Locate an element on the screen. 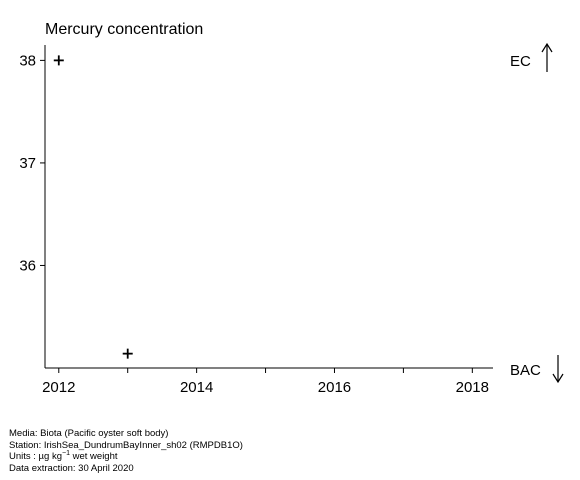 Image resolution: width=580 pixels, height=480 pixels. units-suffix: wet weight is located at coordinates (93, 456).